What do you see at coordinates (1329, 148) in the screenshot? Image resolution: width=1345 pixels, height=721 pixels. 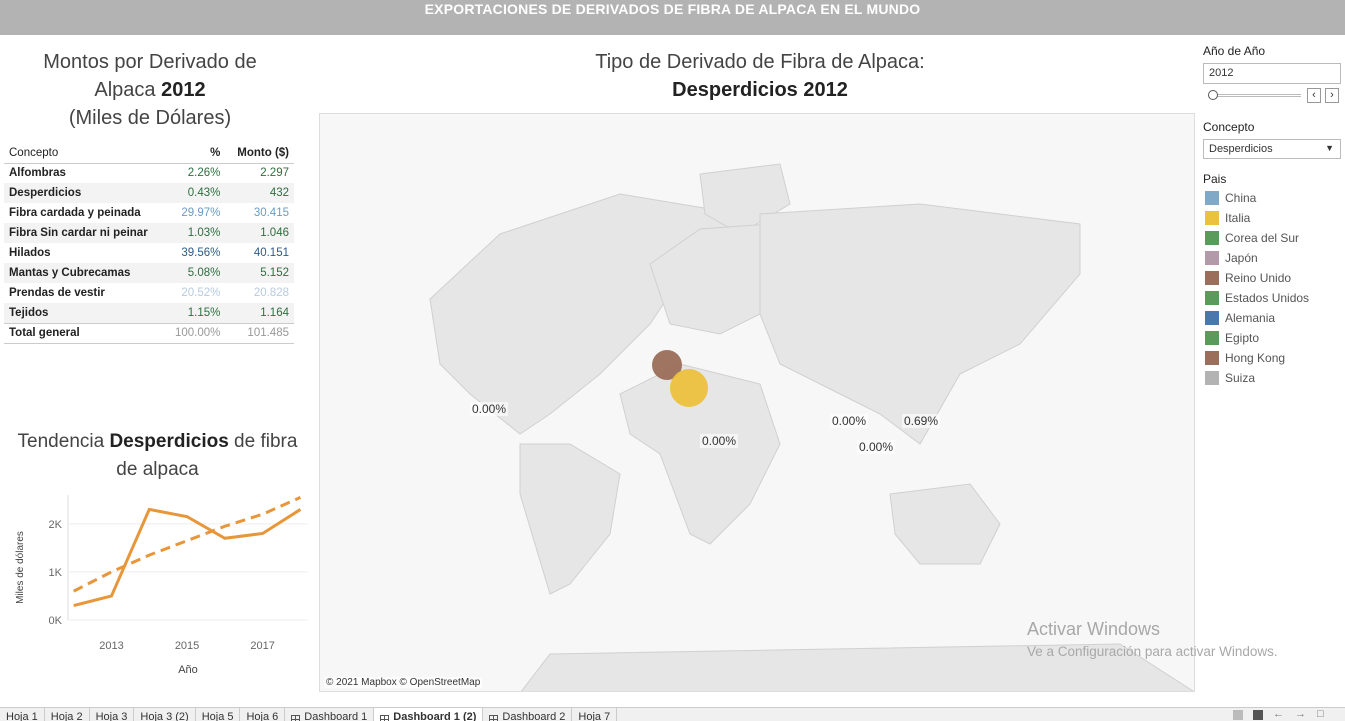 I see `chevron-down-icon: ▼` at bounding box center [1329, 148].